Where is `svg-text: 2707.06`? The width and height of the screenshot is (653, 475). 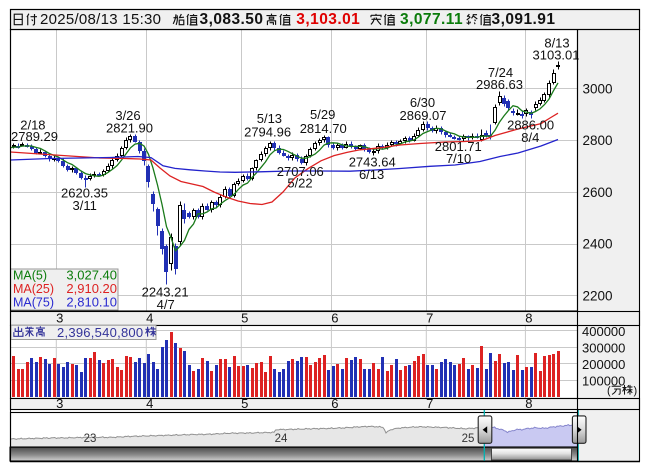
svg-text: 2707.06 is located at coordinates (300, 171).